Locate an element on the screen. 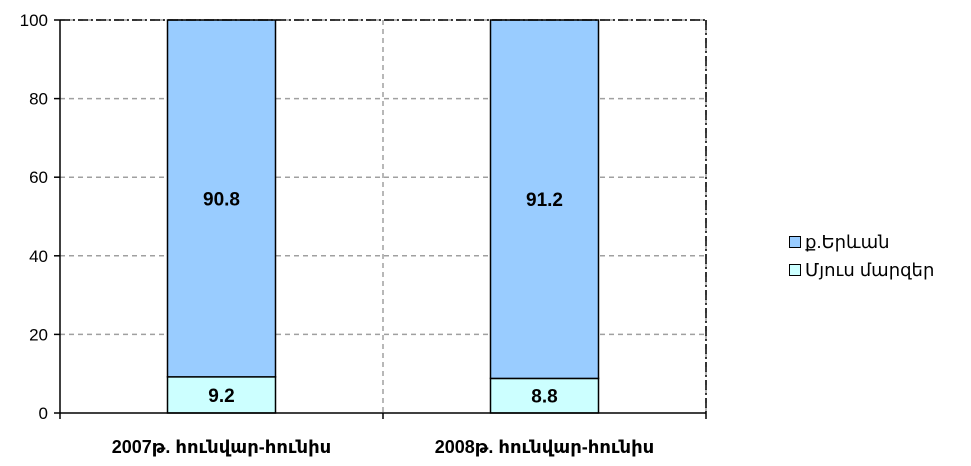 This screenshot has height=466, width=971. legend-label-yerevan: ք.Երևան is located at coordinates (847, 241).